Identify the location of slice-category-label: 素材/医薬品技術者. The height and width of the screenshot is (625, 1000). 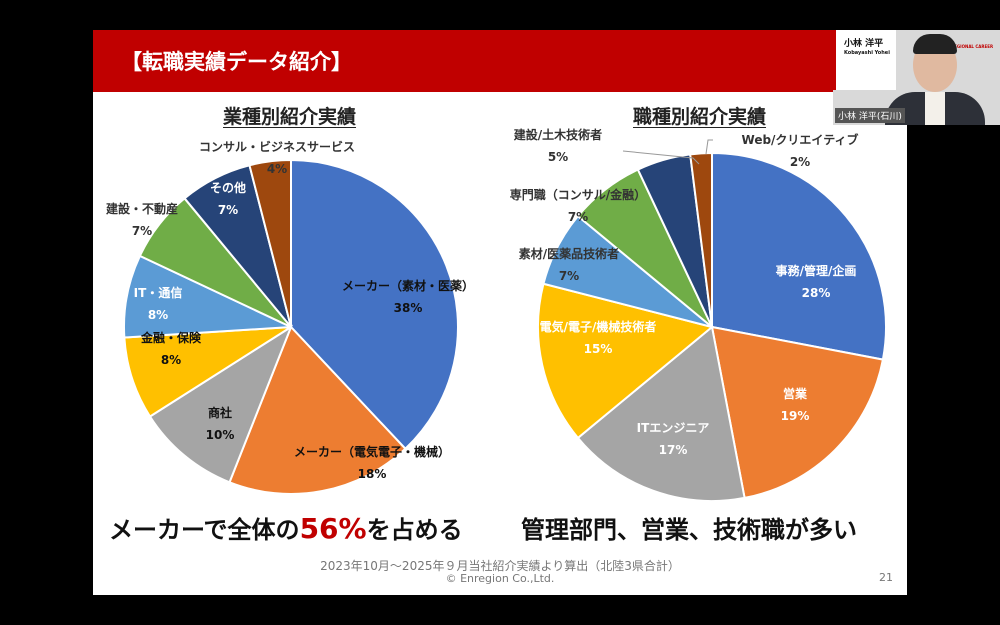
(569, 253).